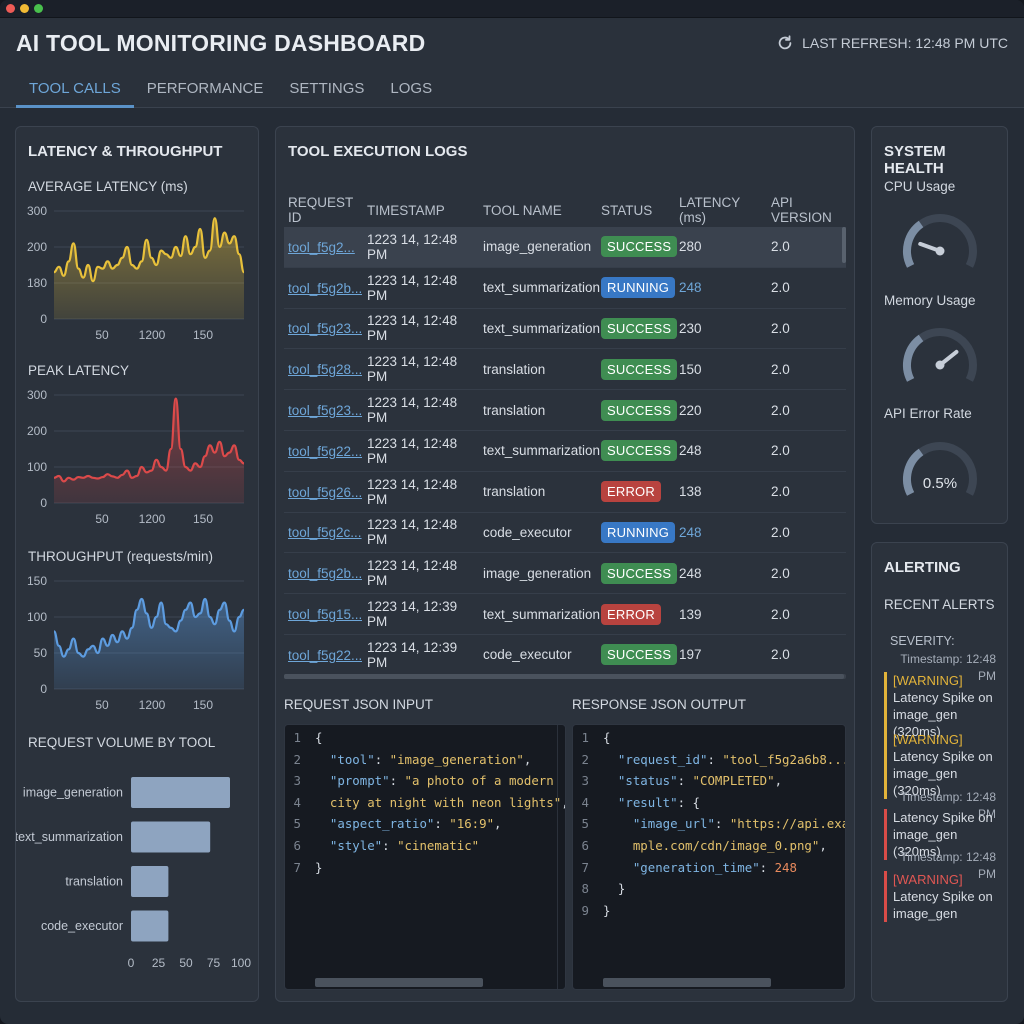 The height and width of the screenshot is (1024, 1024). Describe the element at coordinates (607, 737) in the screenshot. I see `code-token: {` at that location.